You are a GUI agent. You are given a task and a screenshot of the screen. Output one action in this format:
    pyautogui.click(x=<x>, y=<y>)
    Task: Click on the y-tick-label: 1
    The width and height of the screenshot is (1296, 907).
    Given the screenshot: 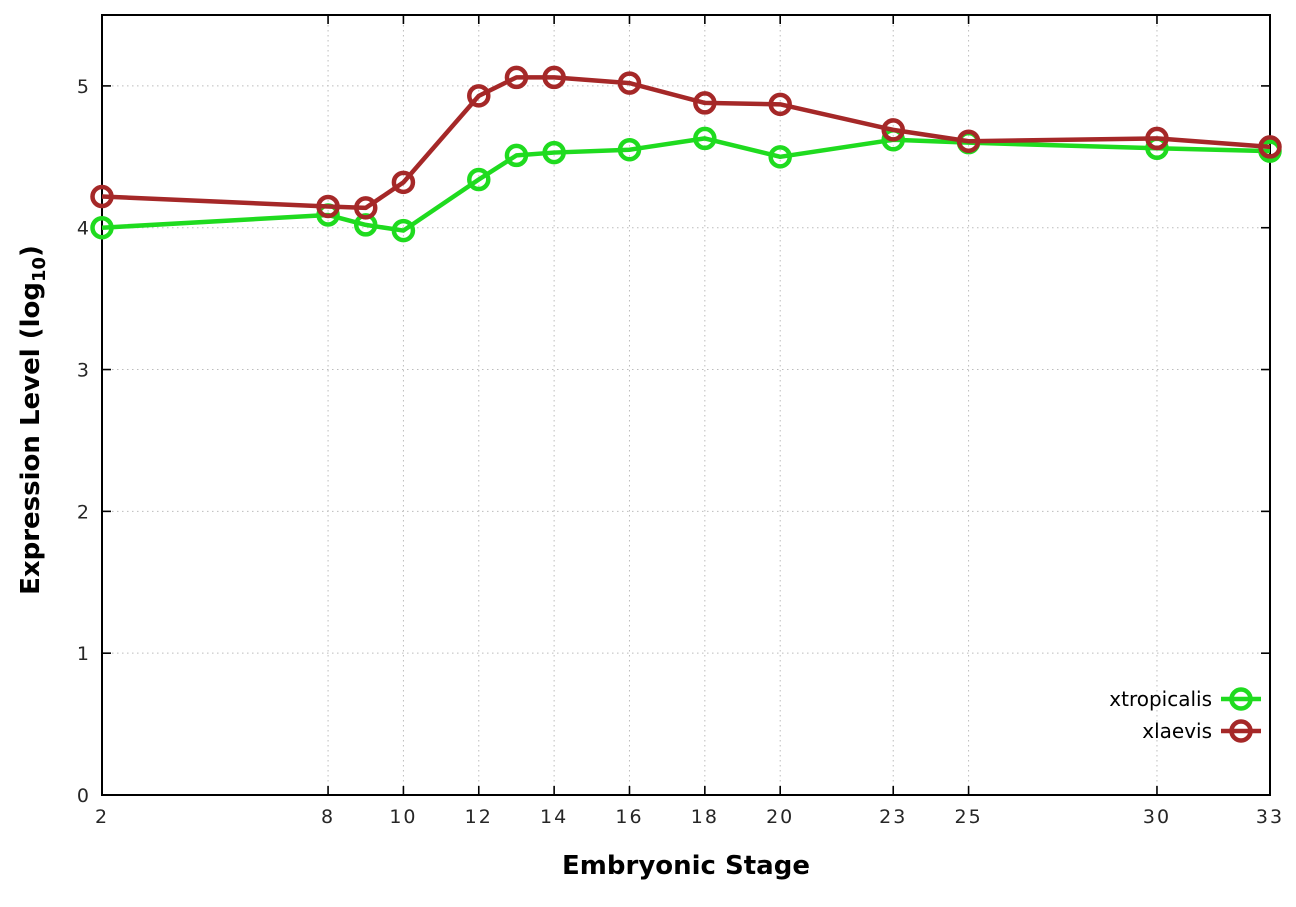 What is the action you would take?
    pyautogui.click(x=83, y=654)
    